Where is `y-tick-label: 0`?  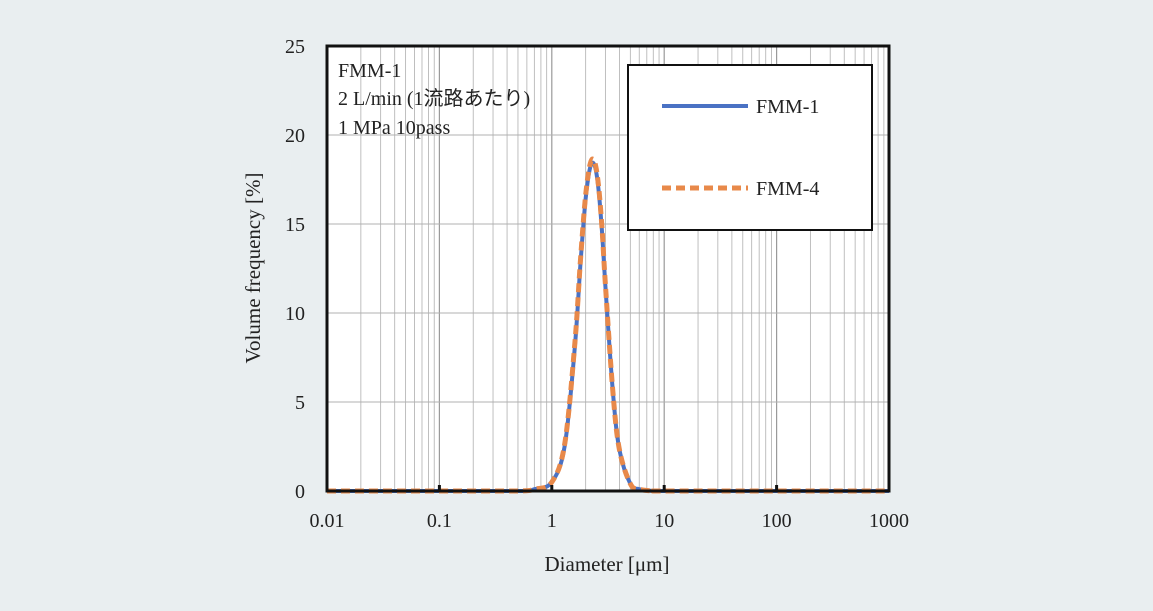
y-tick-label: 0 is located at coordinates (300, 492).